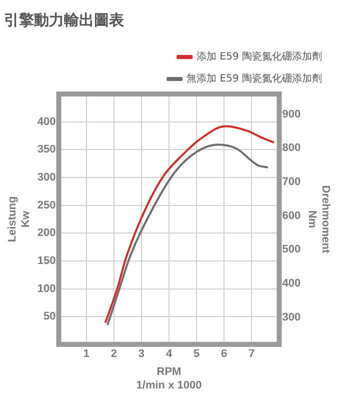 The image size is (340, 398). What do you see at coordinates (46, 150) in the screenshot?
I see `y-tick-label: 350` at bounding box center [46, 150].